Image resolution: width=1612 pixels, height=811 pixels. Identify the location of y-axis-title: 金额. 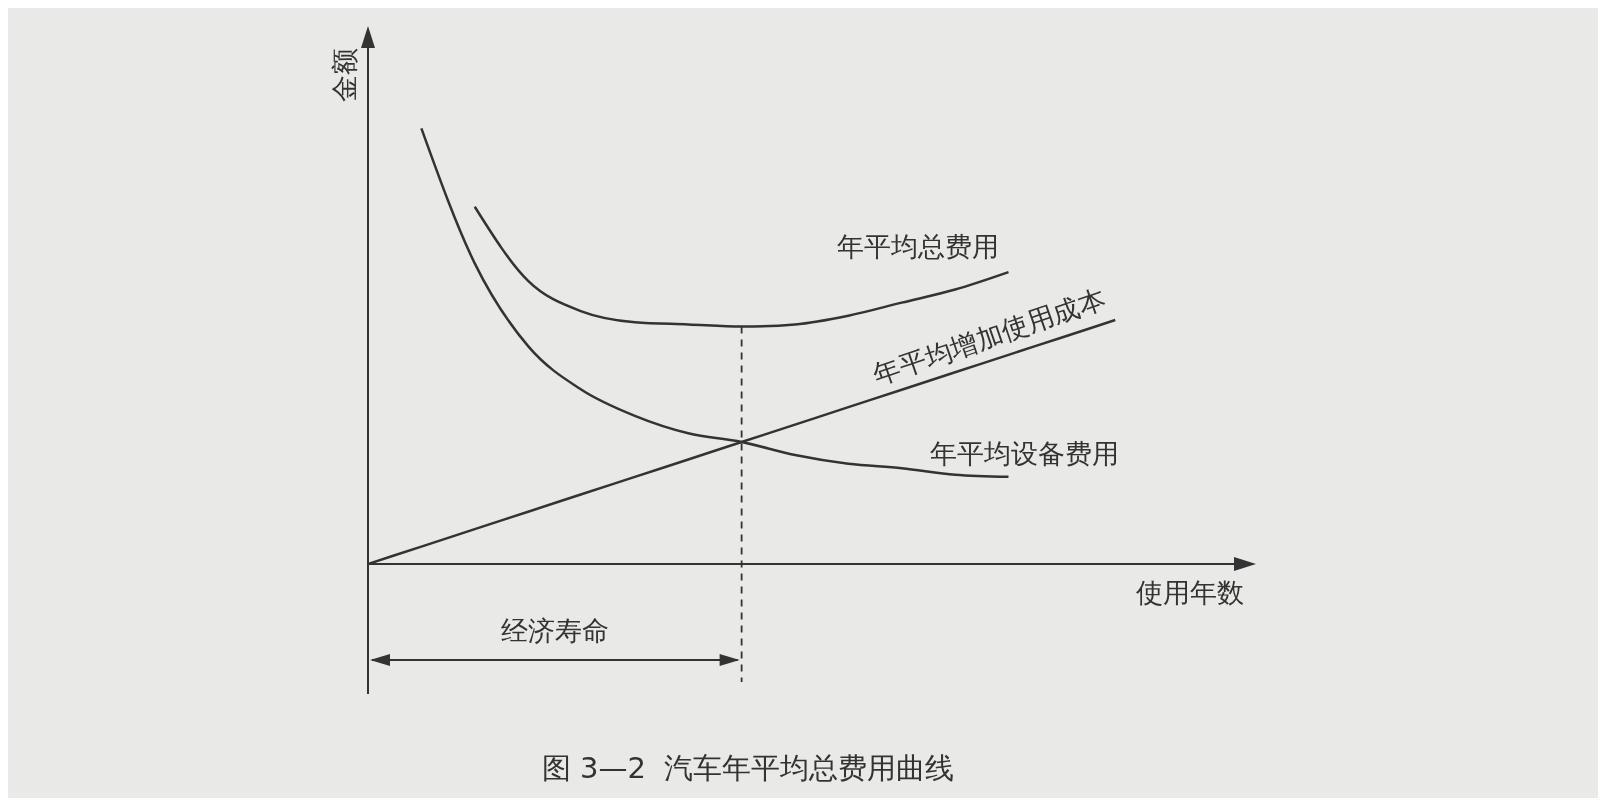
(344, 75).